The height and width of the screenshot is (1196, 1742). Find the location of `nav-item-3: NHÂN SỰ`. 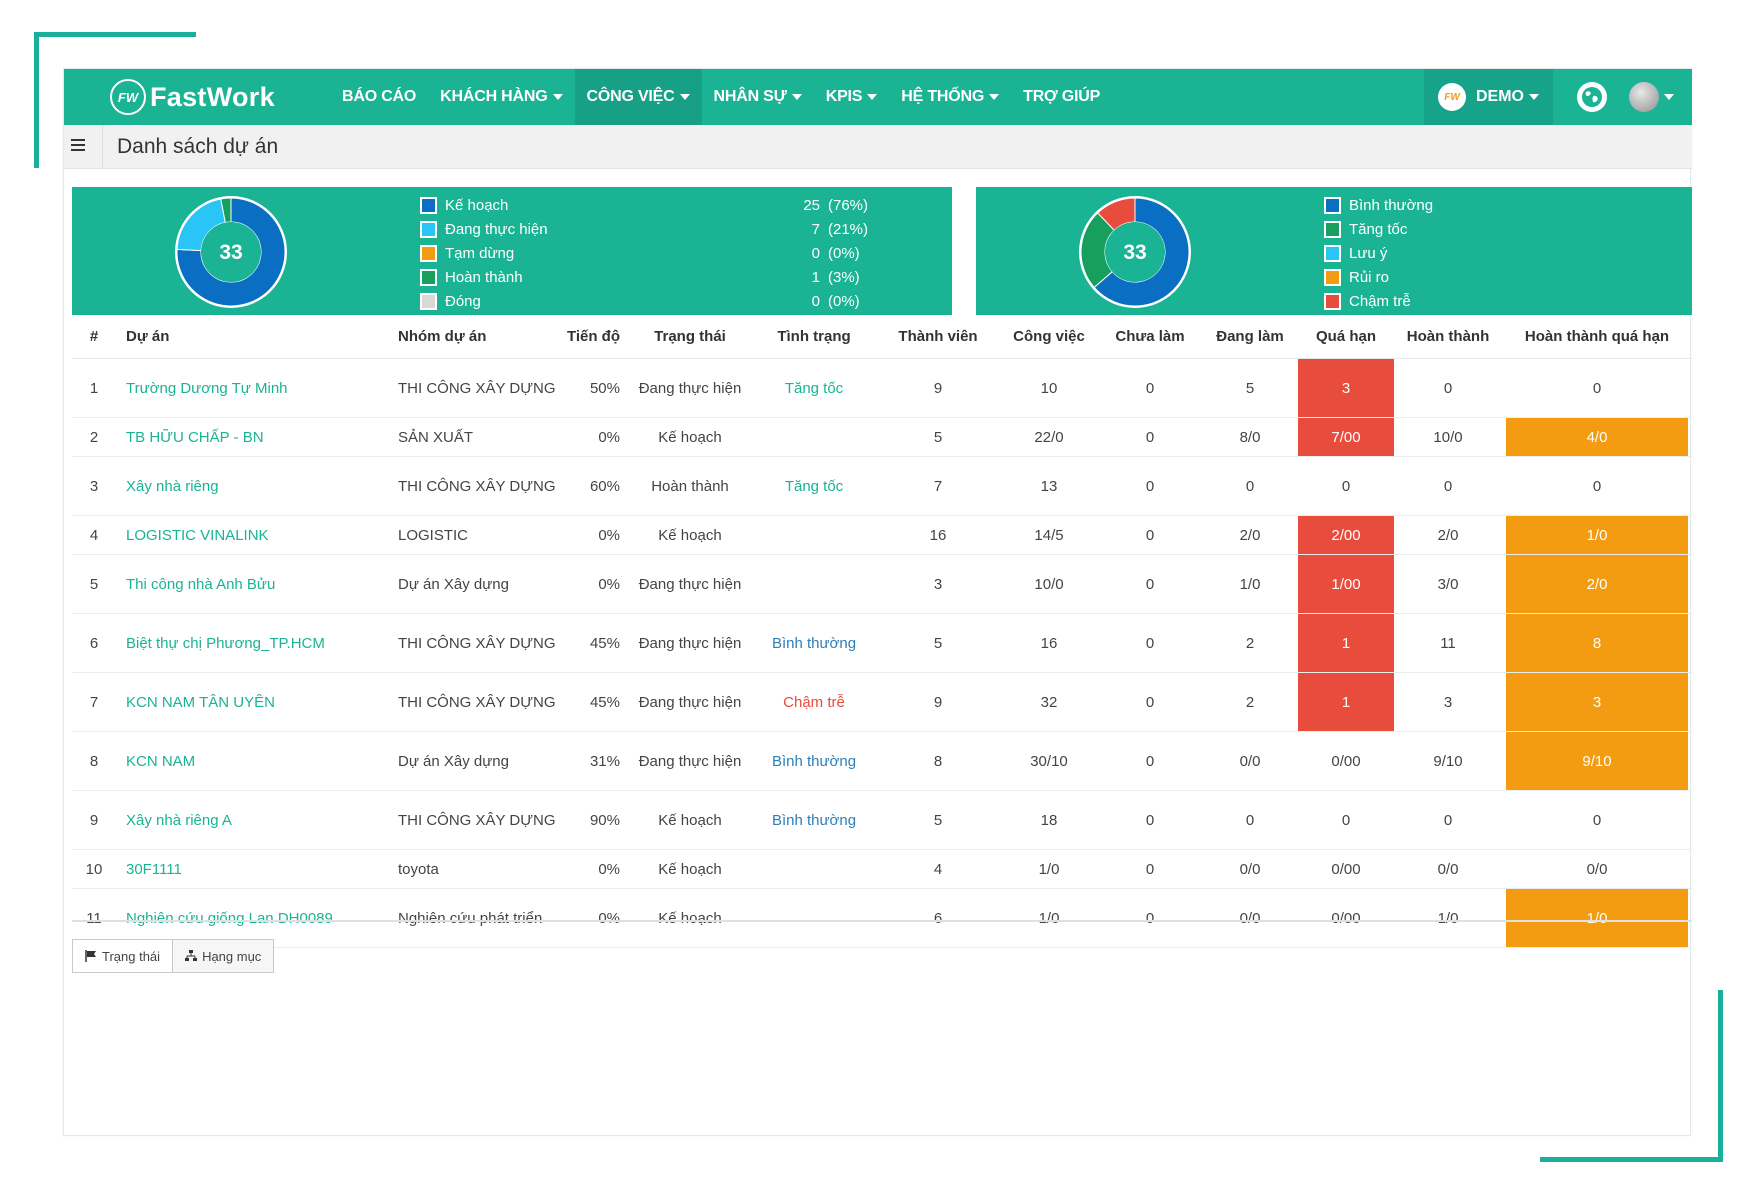

nav-item-3: NHÂN SỰ is located at coordinates (758, 97).